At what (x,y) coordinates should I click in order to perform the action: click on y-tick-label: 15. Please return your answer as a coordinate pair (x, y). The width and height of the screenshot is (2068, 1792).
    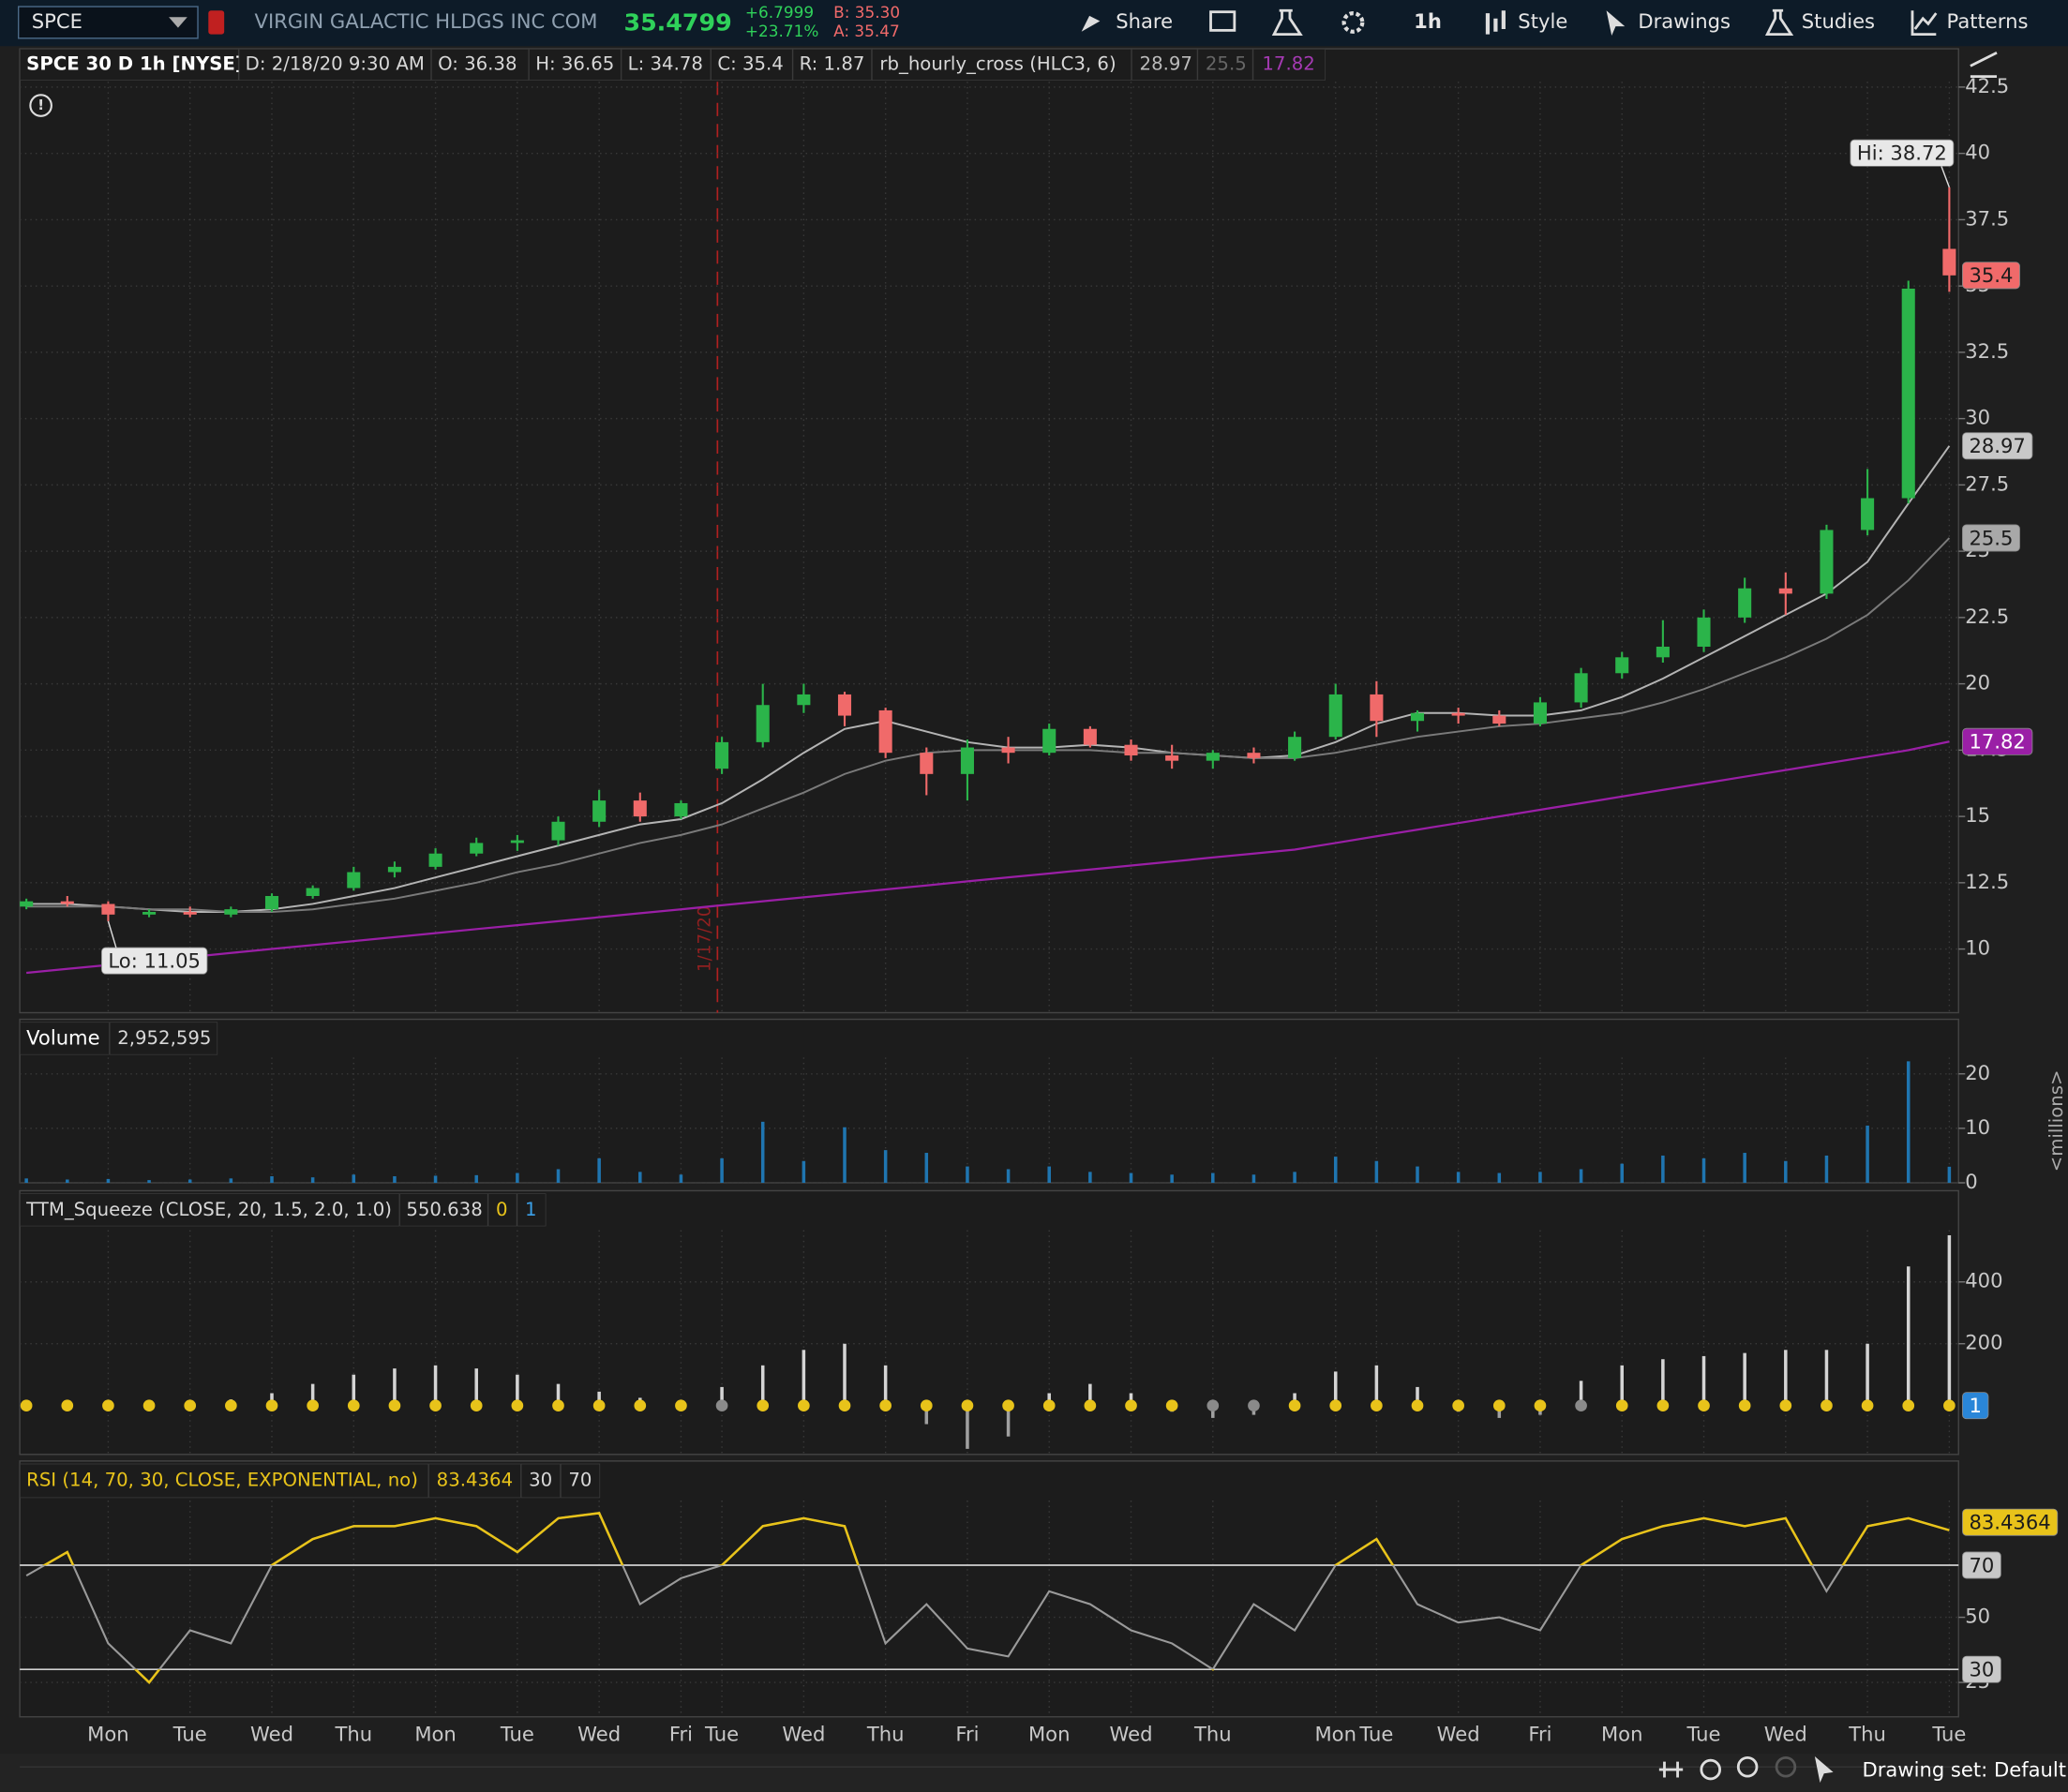
    Looking at the image, I should click on (1977, 815).